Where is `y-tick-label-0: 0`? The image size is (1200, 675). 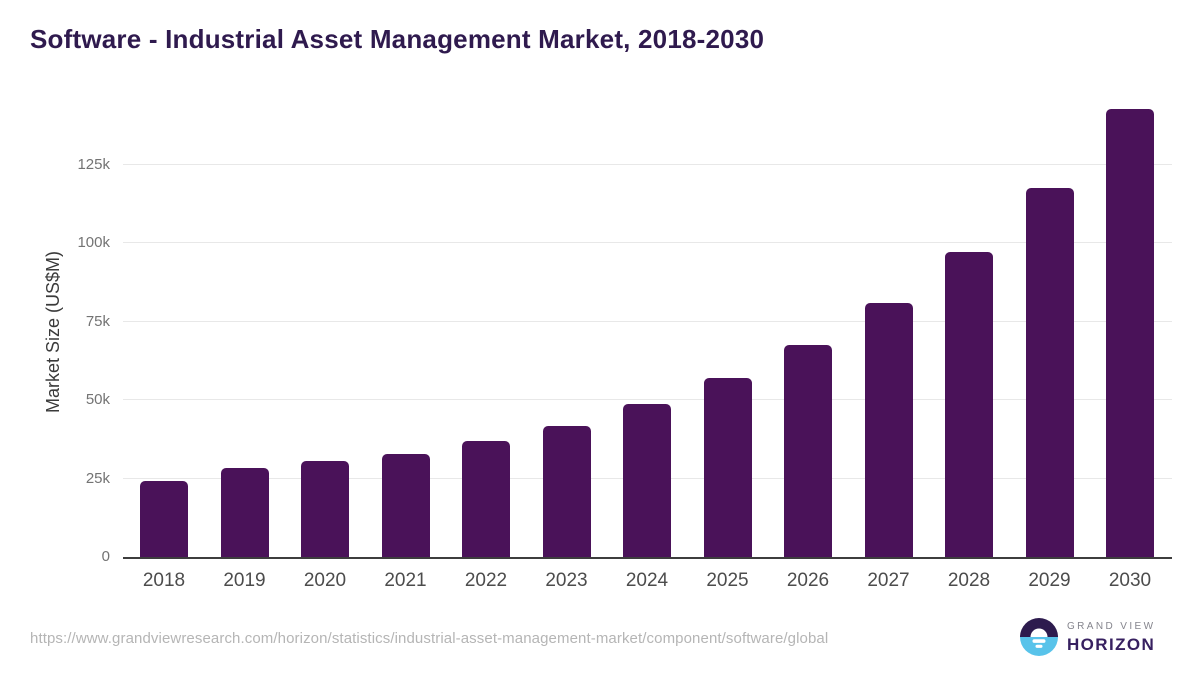
y-tick-label-0: 0 is located at coordinates (105, 556).